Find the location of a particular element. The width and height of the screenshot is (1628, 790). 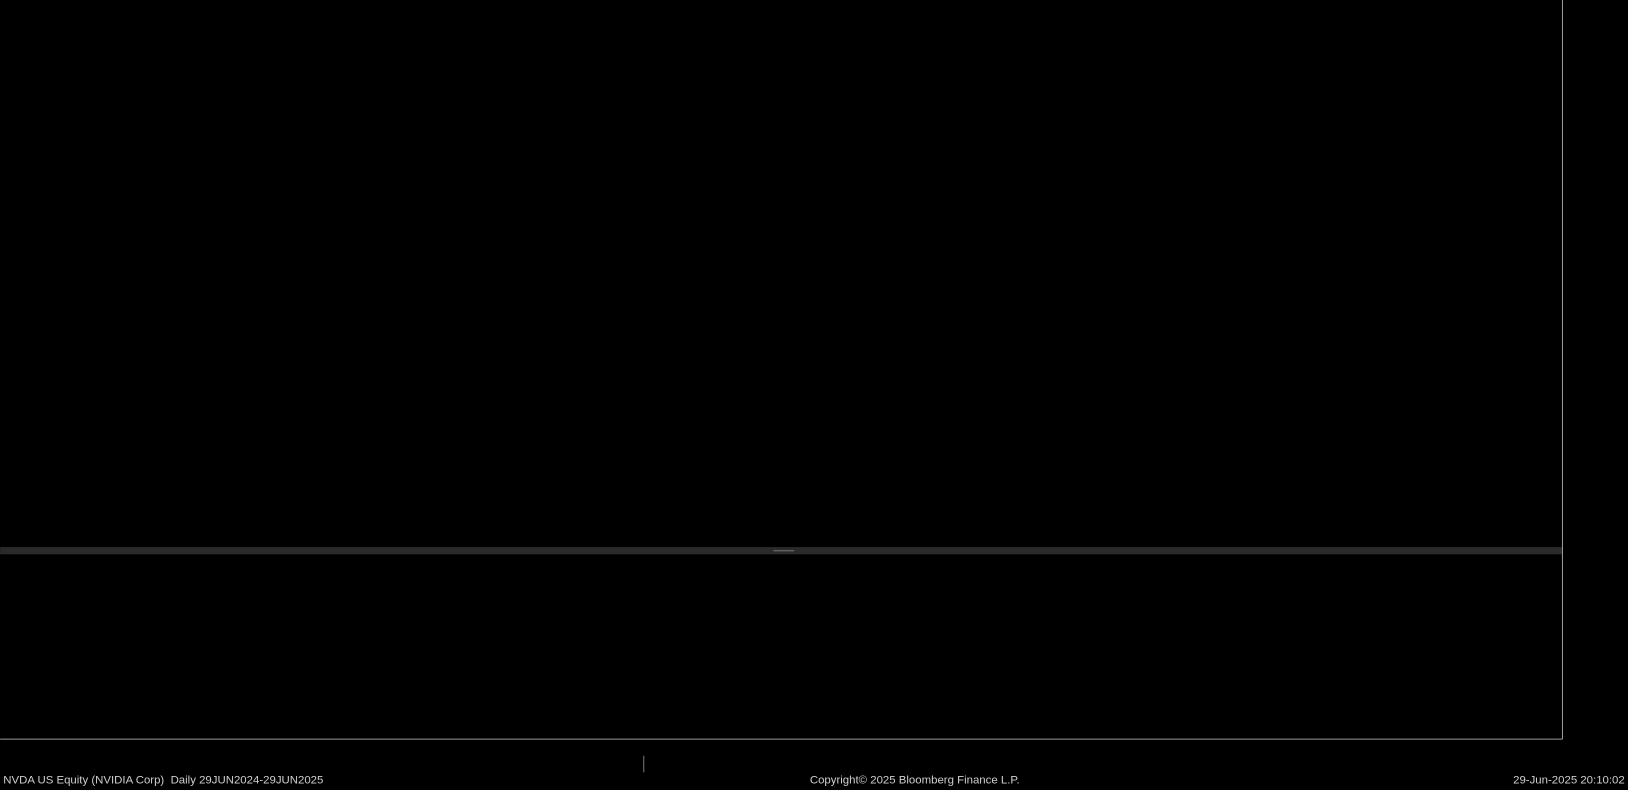

footer-copyright: Copyright© 2025 Bloomberg Finance L.P. is located at coordinates (915, 781).